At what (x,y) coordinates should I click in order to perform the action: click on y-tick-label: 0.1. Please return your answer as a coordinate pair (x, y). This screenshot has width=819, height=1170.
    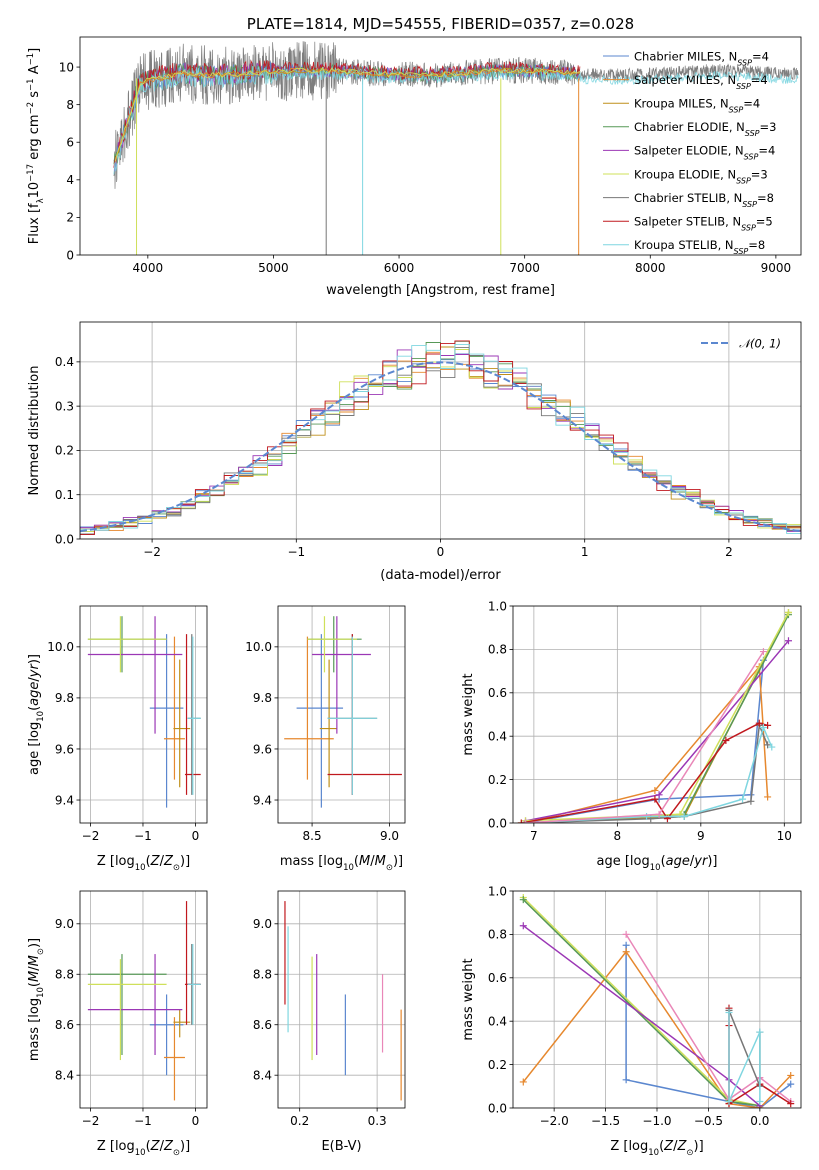
    Looking at the image, I should click on (64, 495).